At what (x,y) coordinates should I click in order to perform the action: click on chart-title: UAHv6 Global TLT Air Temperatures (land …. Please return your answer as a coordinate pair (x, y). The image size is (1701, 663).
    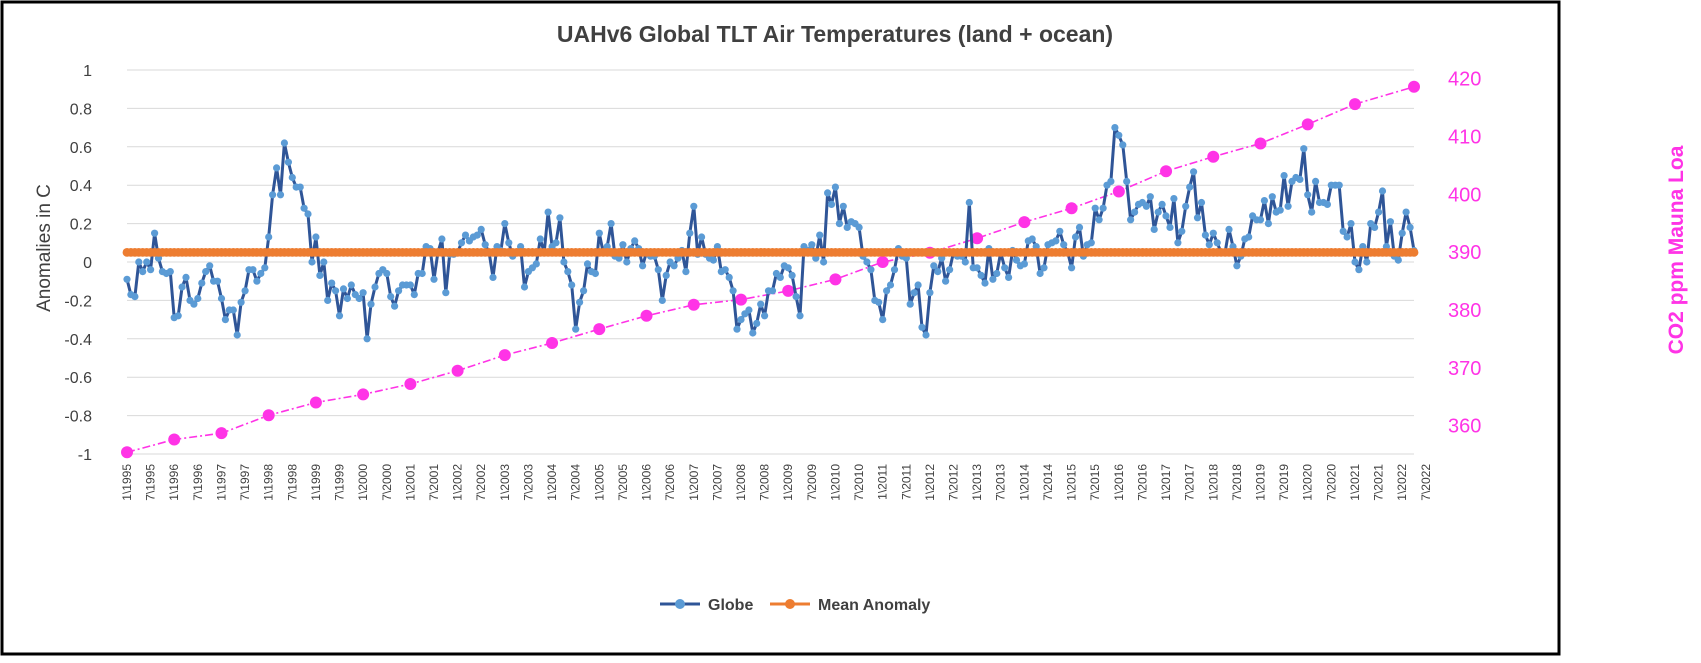
    Looking at the image, I should click on (835, 34).